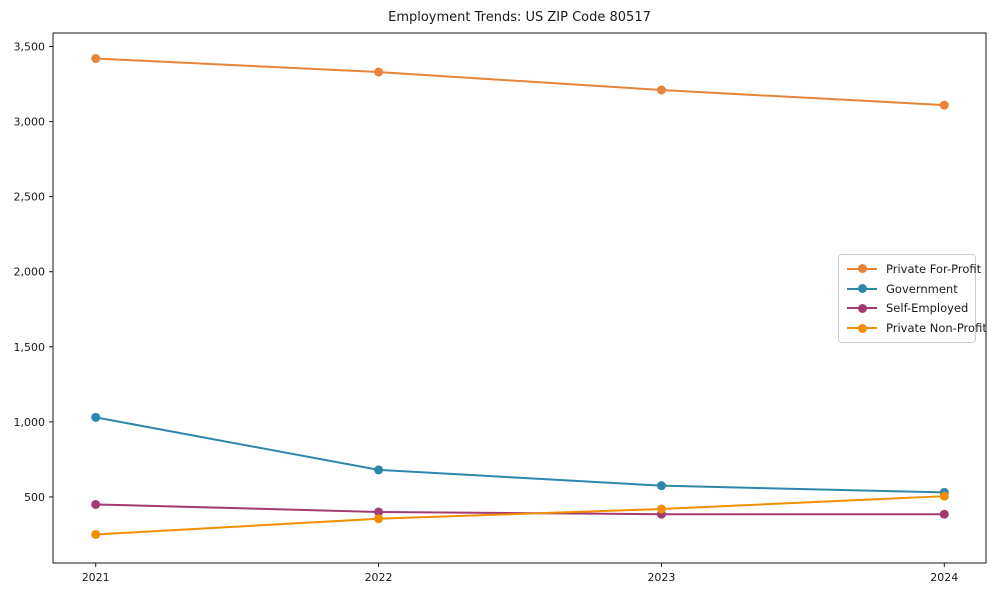 The height and width of the screenshot is (600, 1000). What do you see at coordinates (30, 347) in the screenshot?
I see `y-axis-tick-label: 1,500` at bounding box center [30, 347].